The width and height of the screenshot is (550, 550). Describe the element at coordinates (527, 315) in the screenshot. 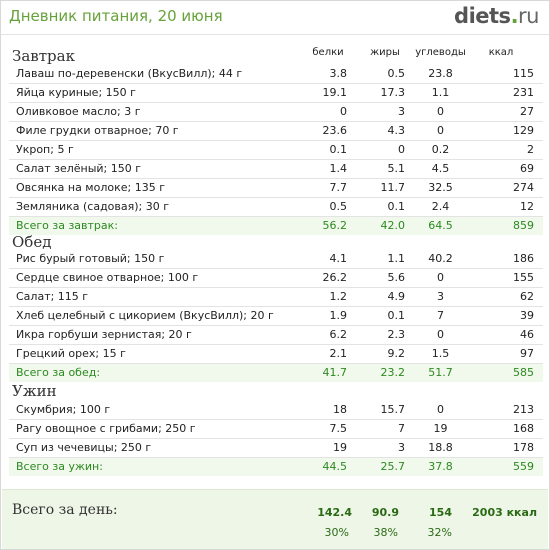

I see `kcal-value: 39` at that location.